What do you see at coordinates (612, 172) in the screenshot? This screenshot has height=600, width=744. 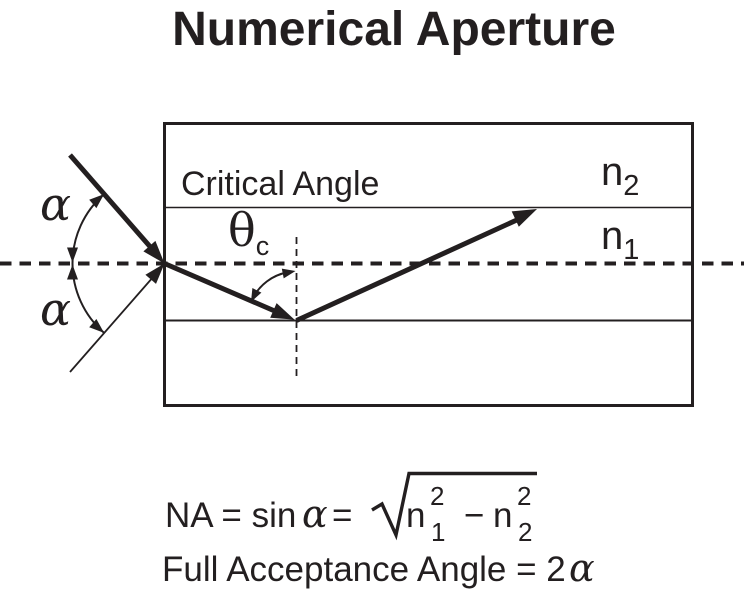 I see `n2-base: n` at bounding box center [612, 172].